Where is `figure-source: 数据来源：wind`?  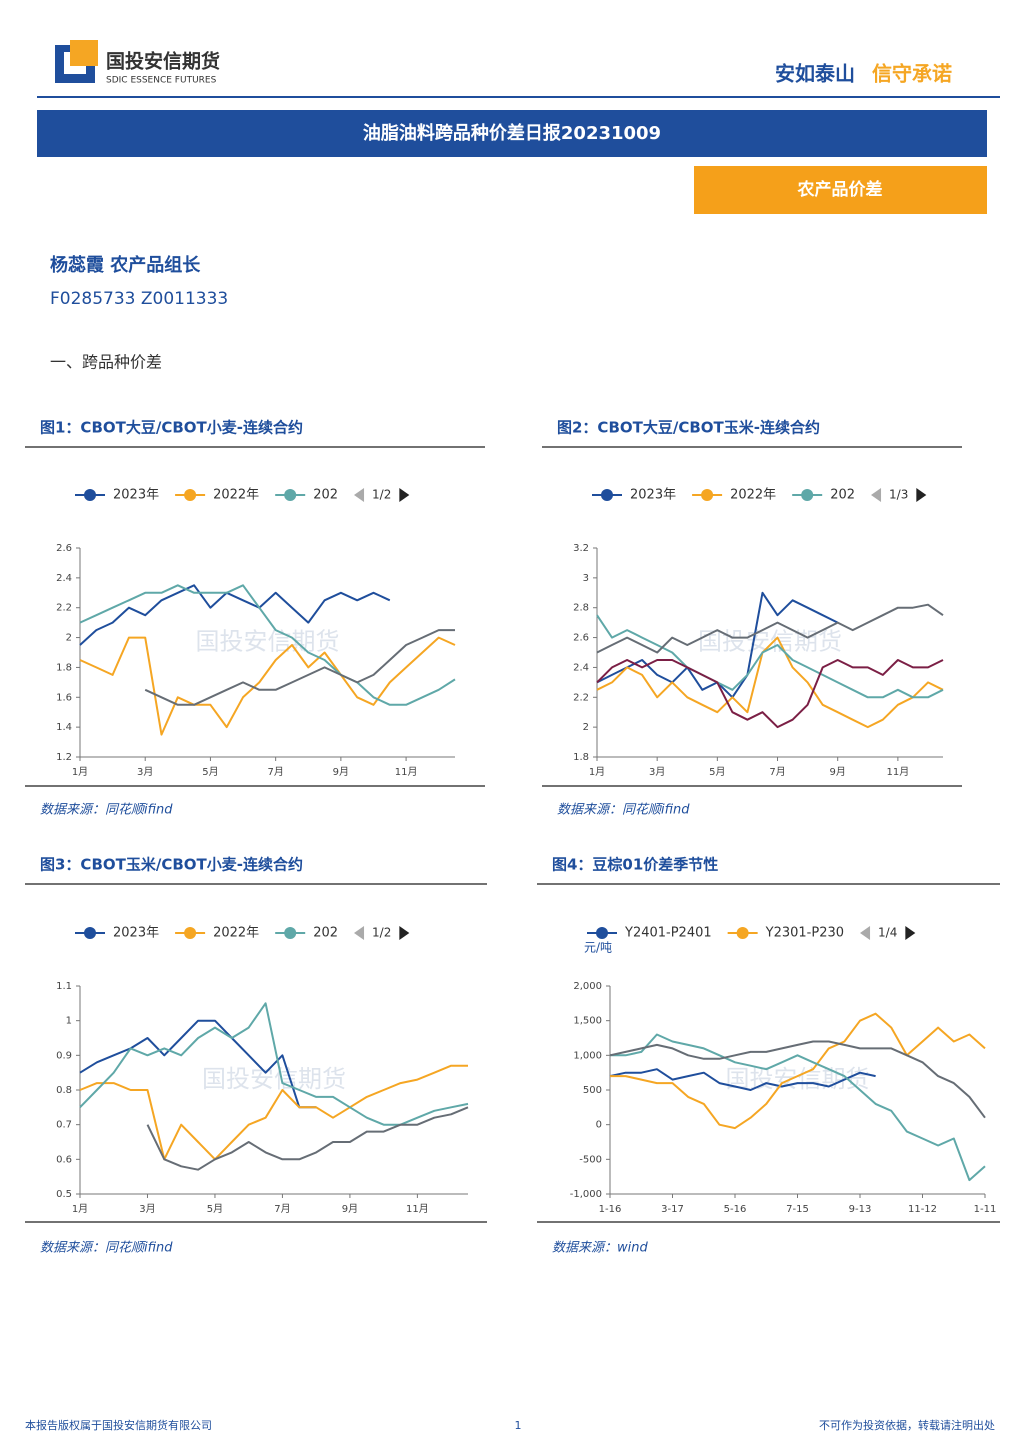 figure-source: 数据来源：wind is located at coordinates (600, 1248).